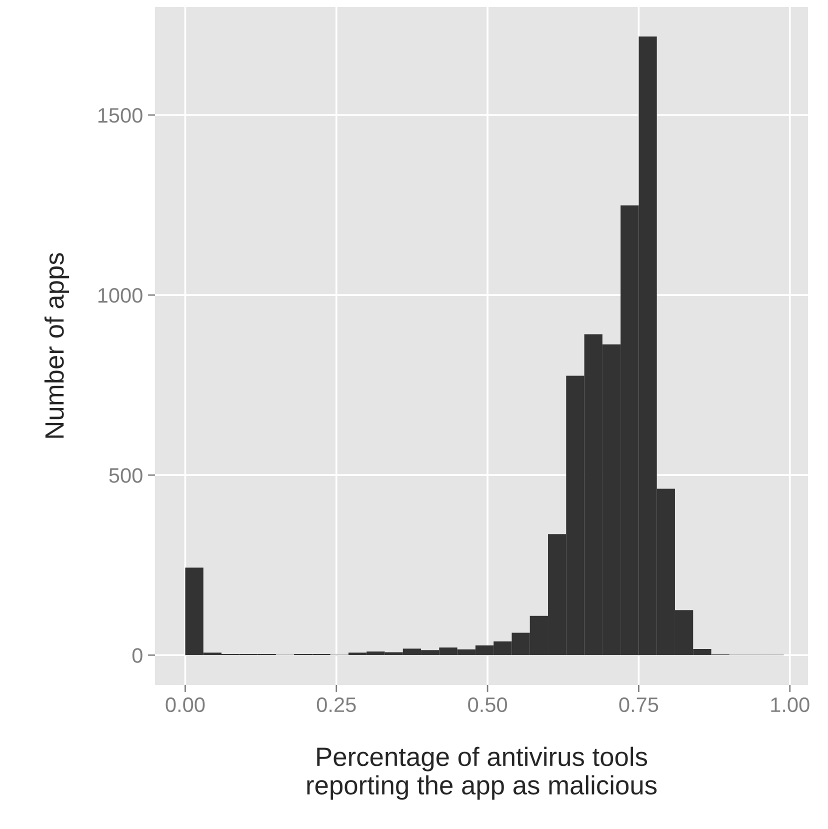  What do you see at coordinates (137, 655) in the screenshot?
I see `y-tick-label: 0` at bounding box center [137, 655].